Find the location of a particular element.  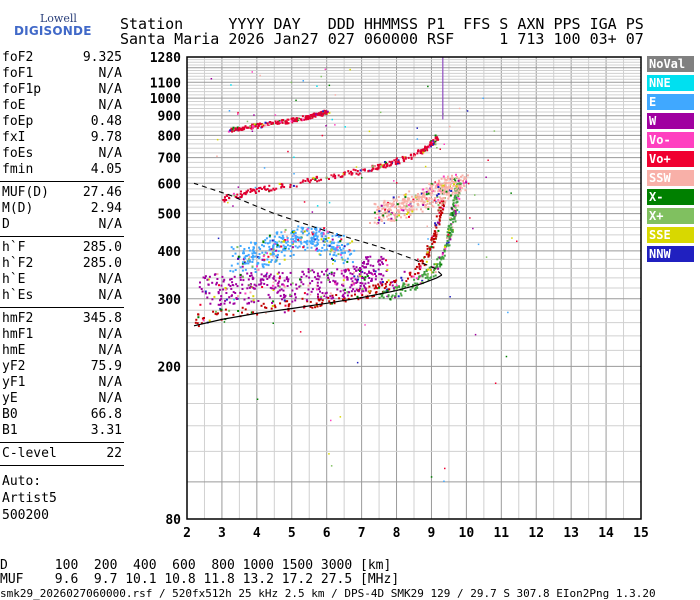

param-value: N/A is located at coordinates (110, 334).